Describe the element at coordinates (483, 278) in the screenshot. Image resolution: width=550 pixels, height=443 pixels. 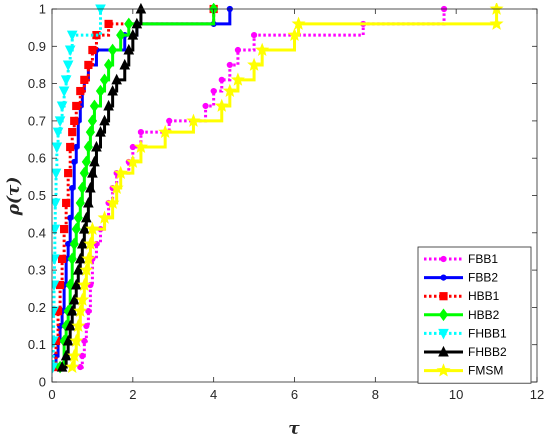
I see `legend-label: FBB2` at that location.